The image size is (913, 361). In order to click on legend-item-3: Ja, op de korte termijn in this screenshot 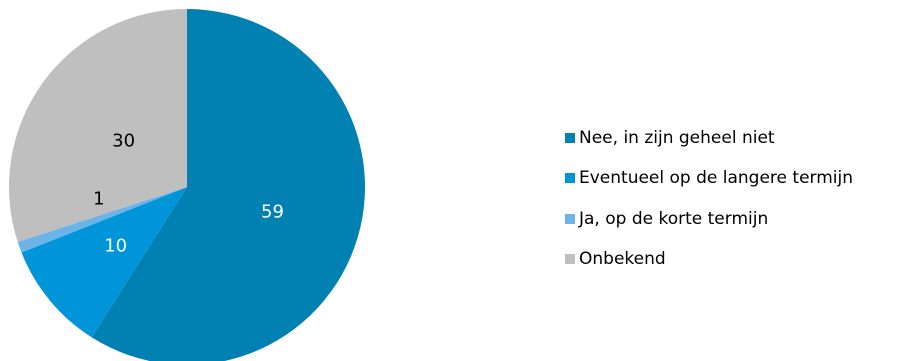, I will do `click(709, 219)`.